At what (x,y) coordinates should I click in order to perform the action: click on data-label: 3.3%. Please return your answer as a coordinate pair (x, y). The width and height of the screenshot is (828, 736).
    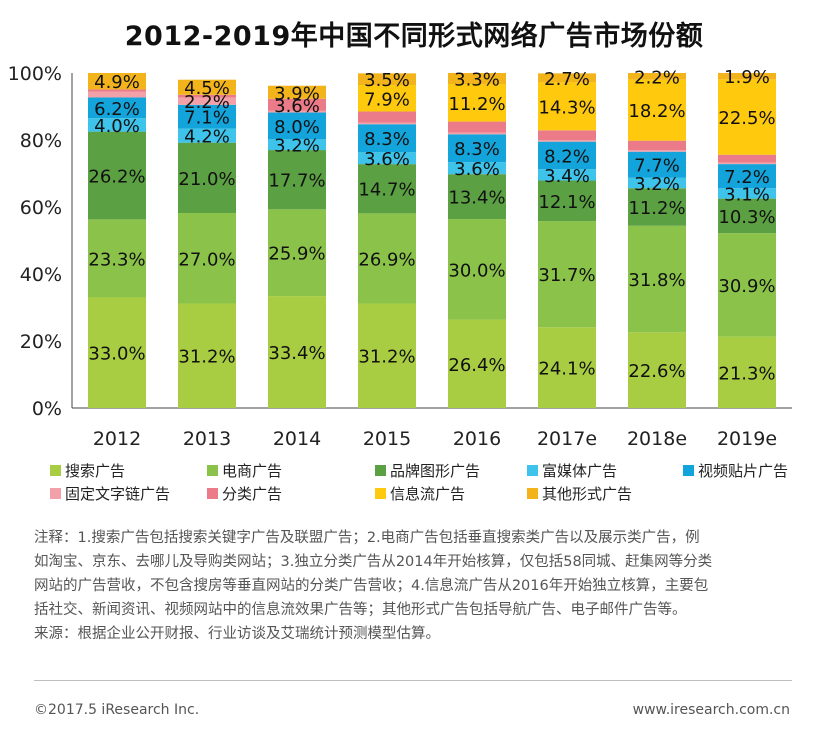
    Looking at the image, I should click on (477, 80).